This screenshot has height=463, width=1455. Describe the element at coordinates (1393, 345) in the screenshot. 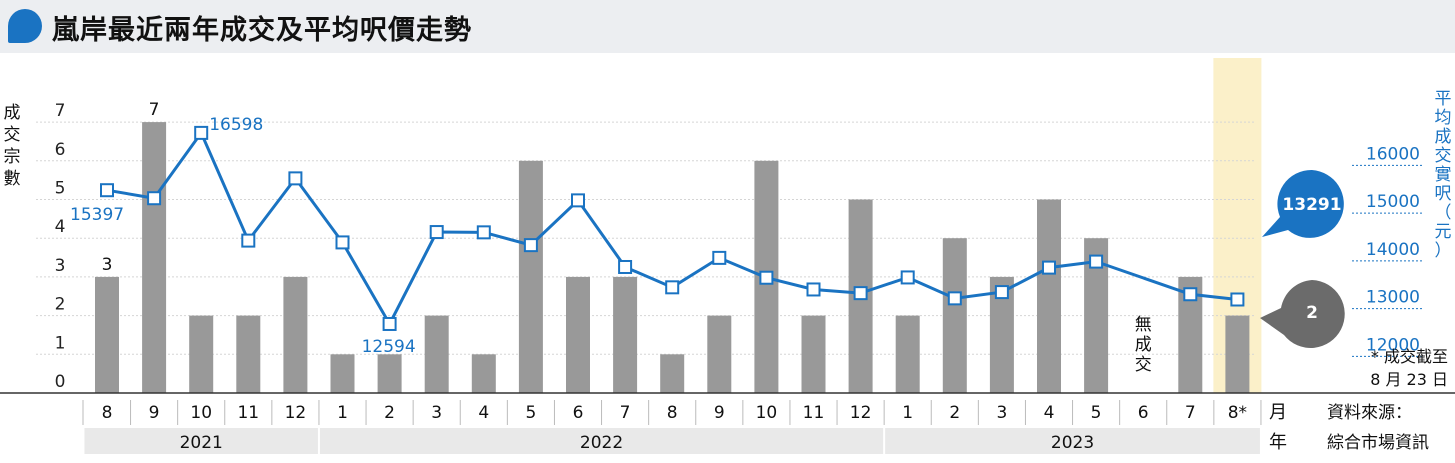

I see `right-tick-label: 12000` at that location.